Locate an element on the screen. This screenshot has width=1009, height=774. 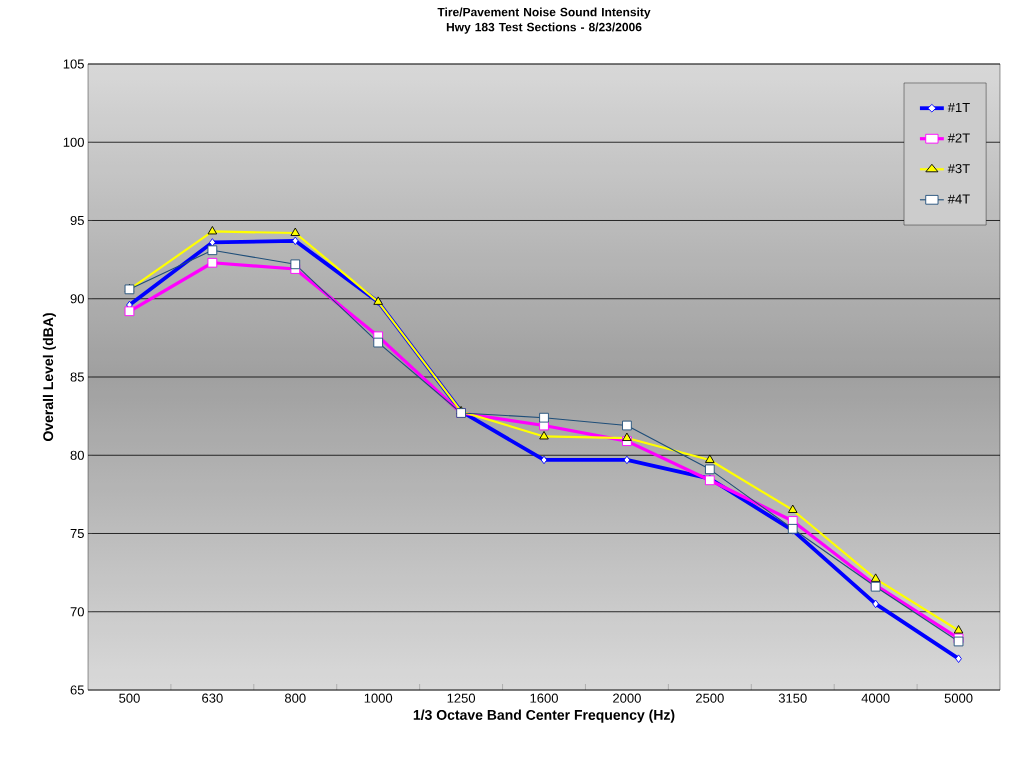
y-tick-label: 75 is located at coordinates (77, 533).